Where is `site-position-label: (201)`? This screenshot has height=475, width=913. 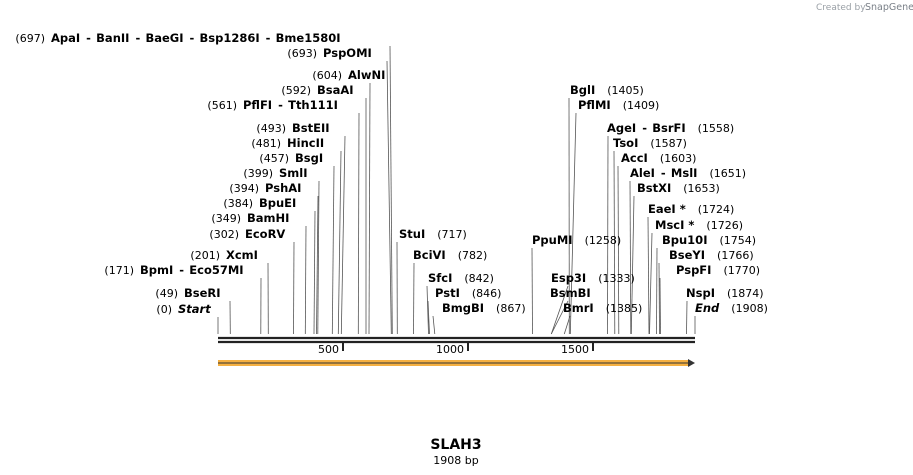
site-position-label: (201) is located at coordinates (205, 255).